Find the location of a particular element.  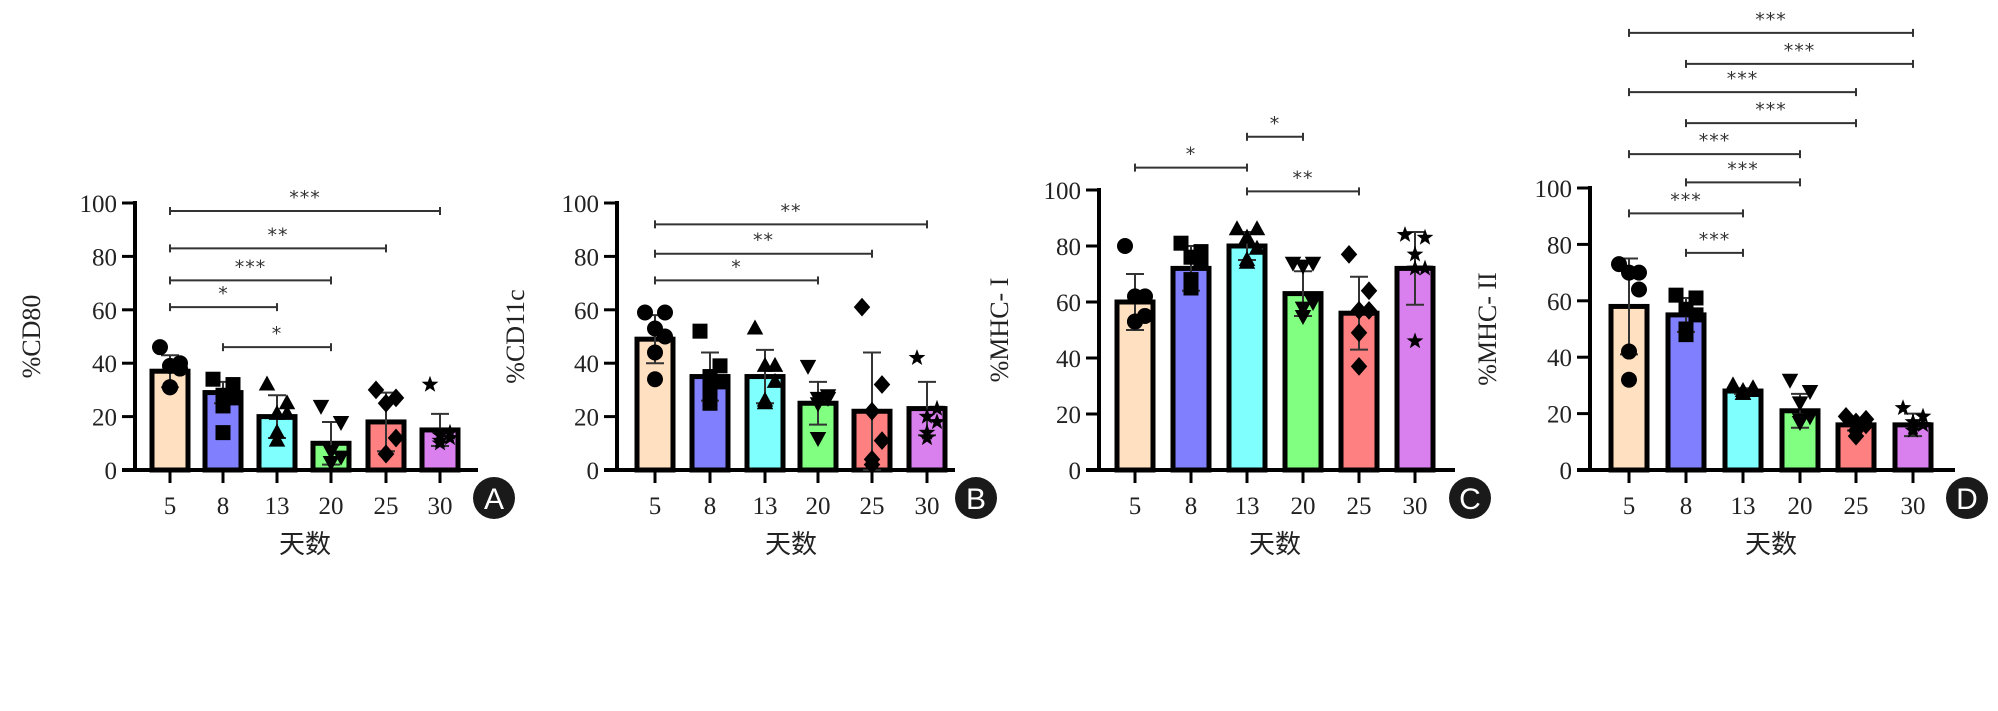

y-axis-title: %CD11c is located at coordinates (515, 336).